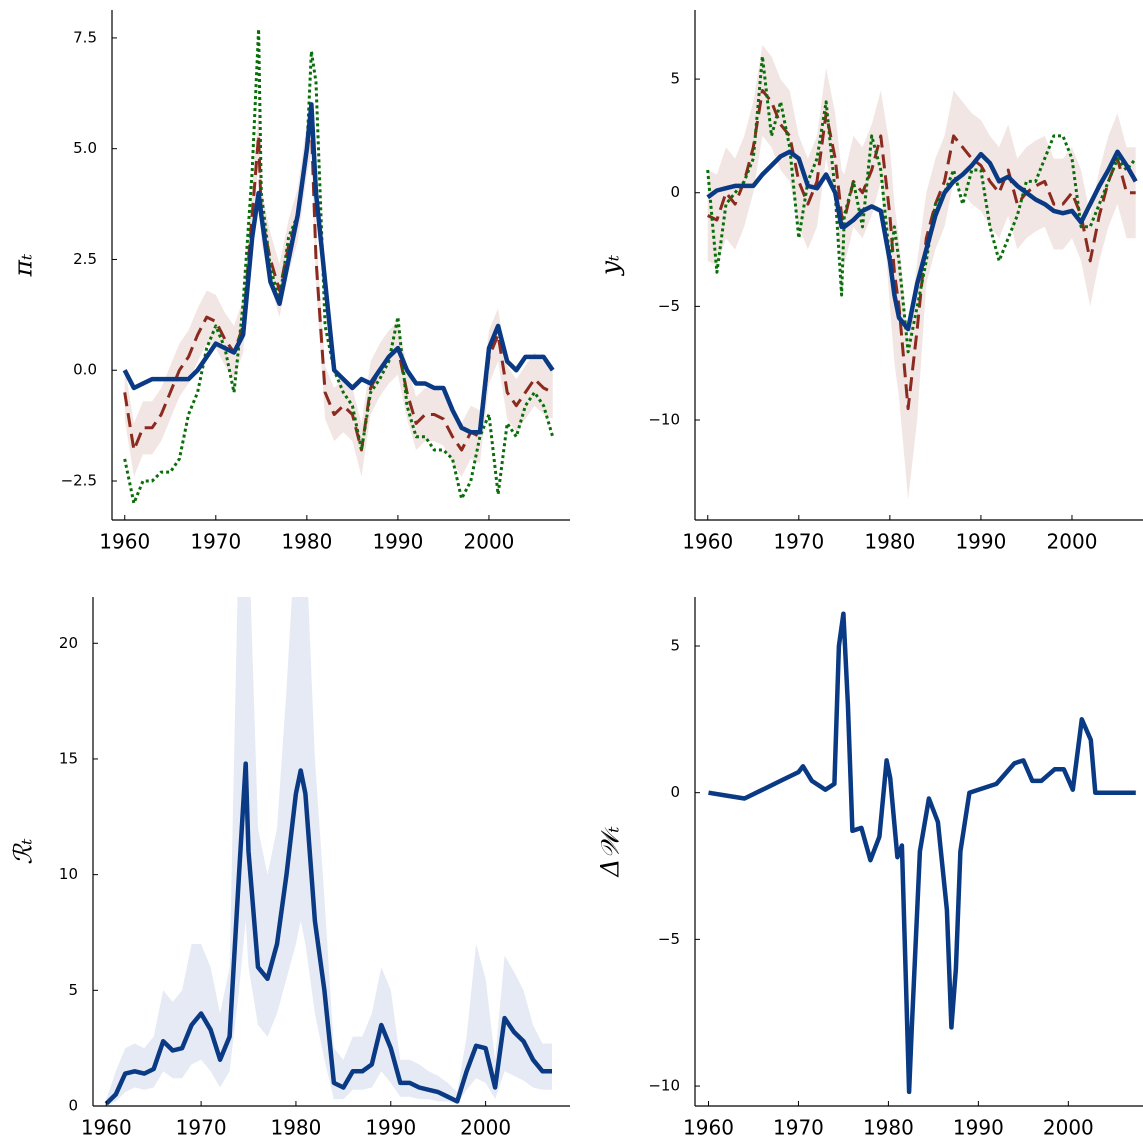 The image size is (1143, 1141). I want to click on y-tick-label: 0.0, so click(85, 370).